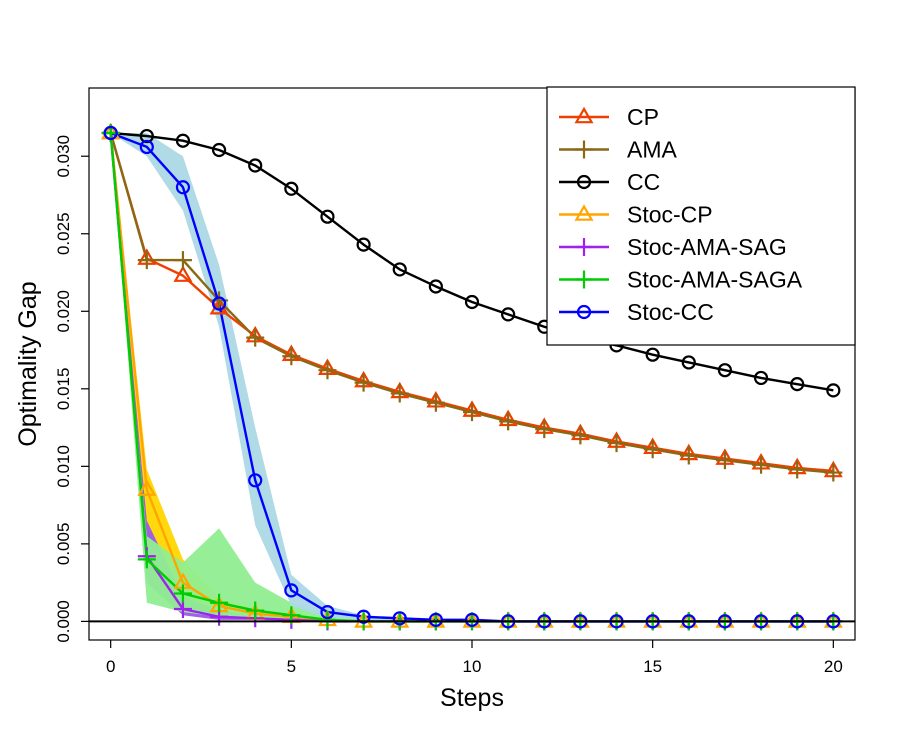 The width and height of the screenshot is (900, 751). What do you see at coordinates (63, 389) in the screenshot?
I see `y-tick-label: 0.015` at bounding box center [63, 389].